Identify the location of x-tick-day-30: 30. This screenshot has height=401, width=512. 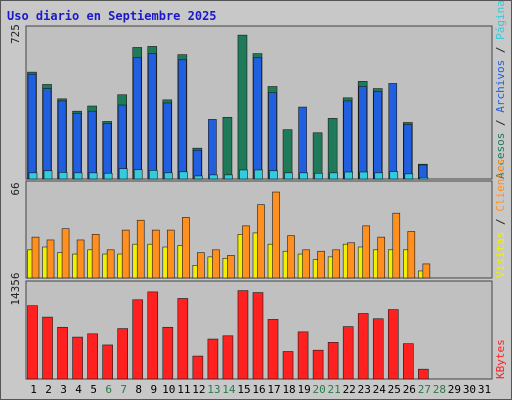
(469, 389).